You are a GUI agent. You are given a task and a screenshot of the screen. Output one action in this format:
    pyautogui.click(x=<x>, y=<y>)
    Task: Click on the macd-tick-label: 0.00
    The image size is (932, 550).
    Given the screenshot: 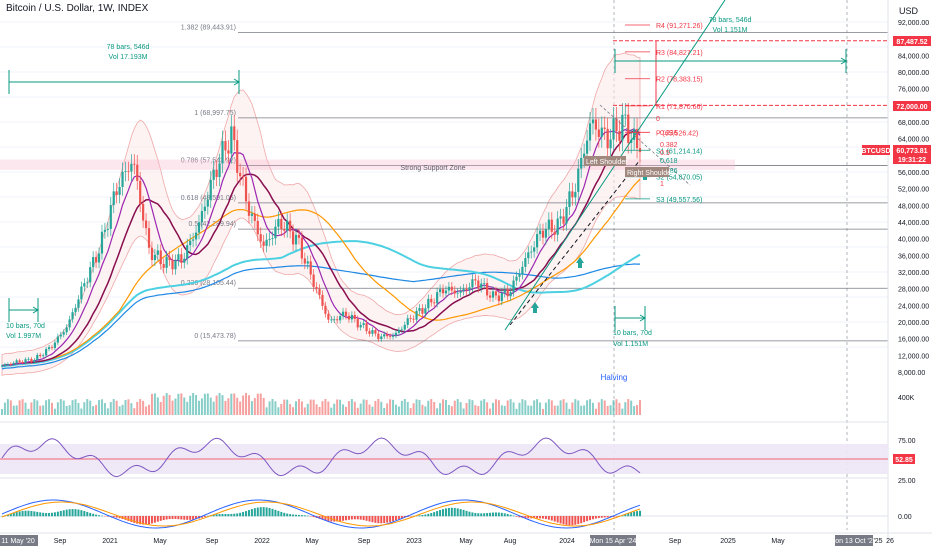 What is the action you would take?
    pyautogui.click(x=905, y=517)
    